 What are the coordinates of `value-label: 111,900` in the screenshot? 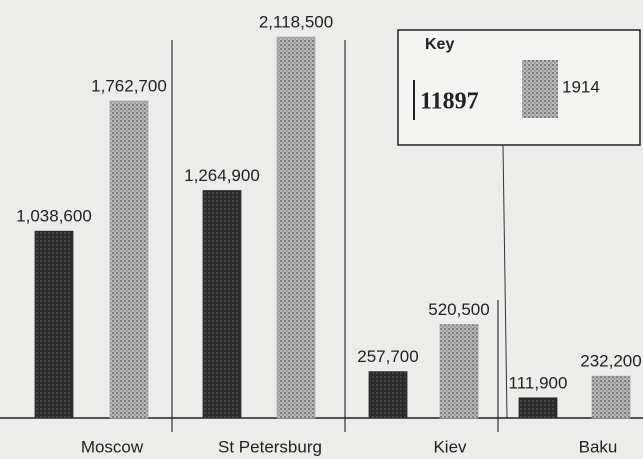 It's located at (538, 382).